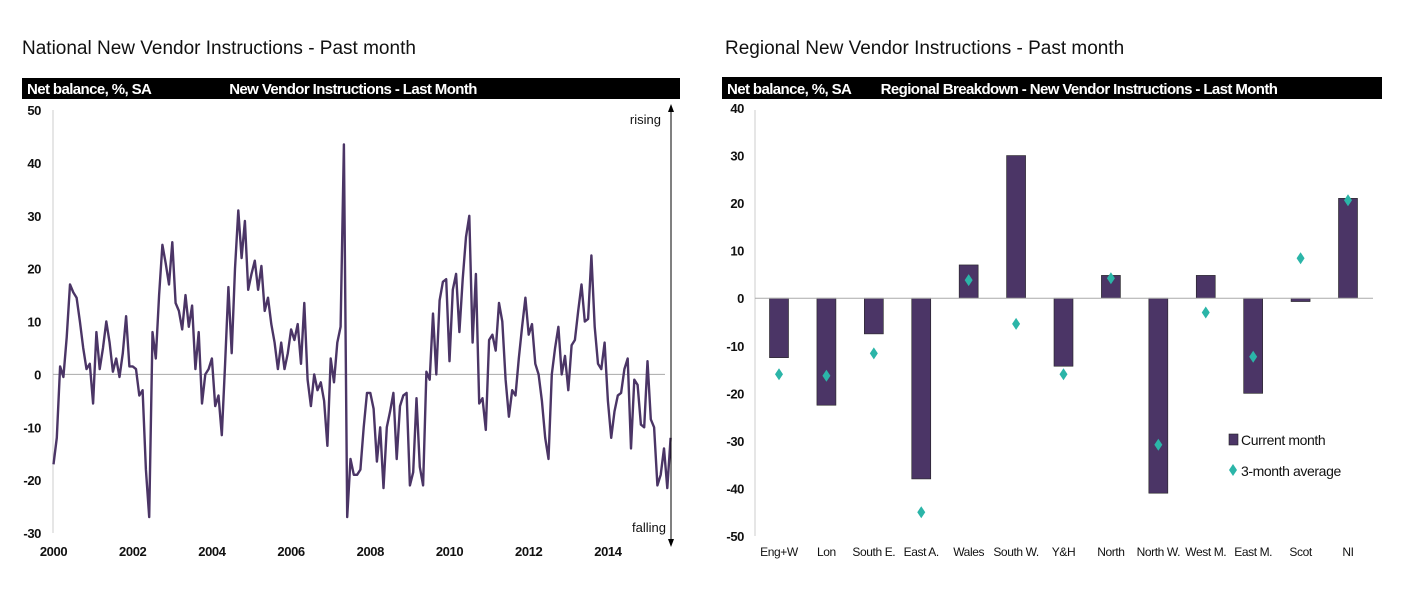 Image resolution: width=1402 pixels, height=590 pixels. What do you see at coordinates (1347, 552) in the screenshot?
I see `category-label: NI` at bounding box center [1347, 552].